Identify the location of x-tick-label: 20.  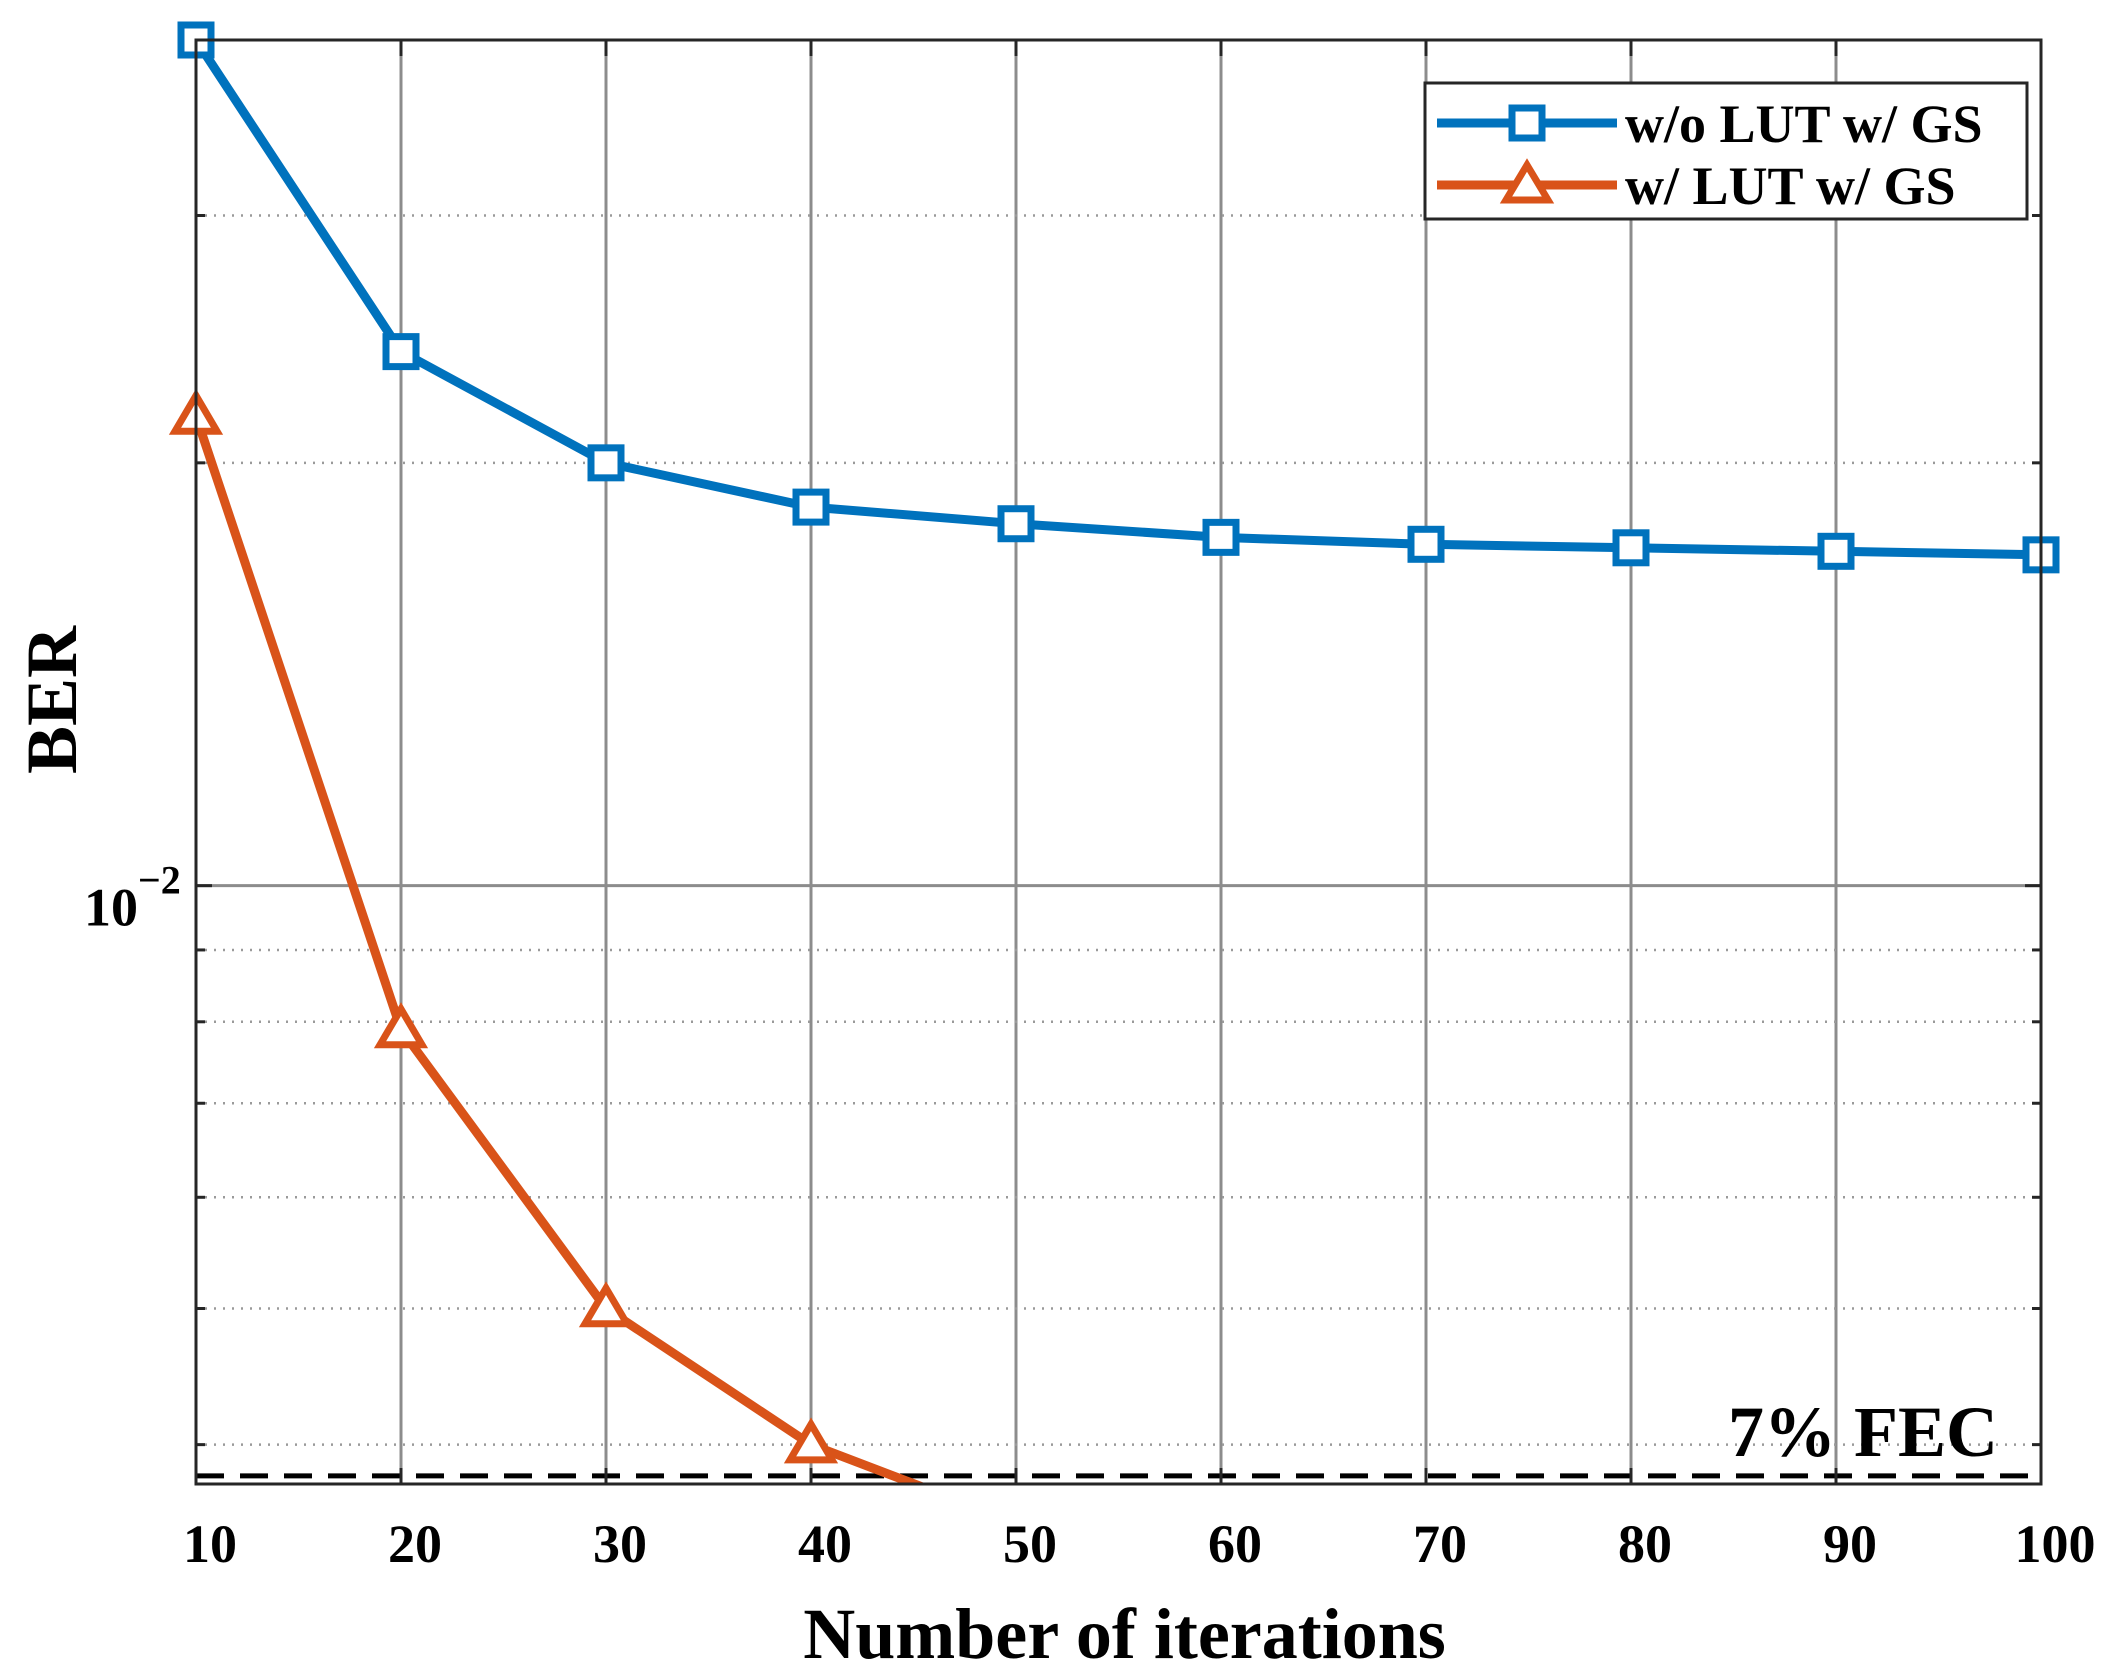
(415, 1544).